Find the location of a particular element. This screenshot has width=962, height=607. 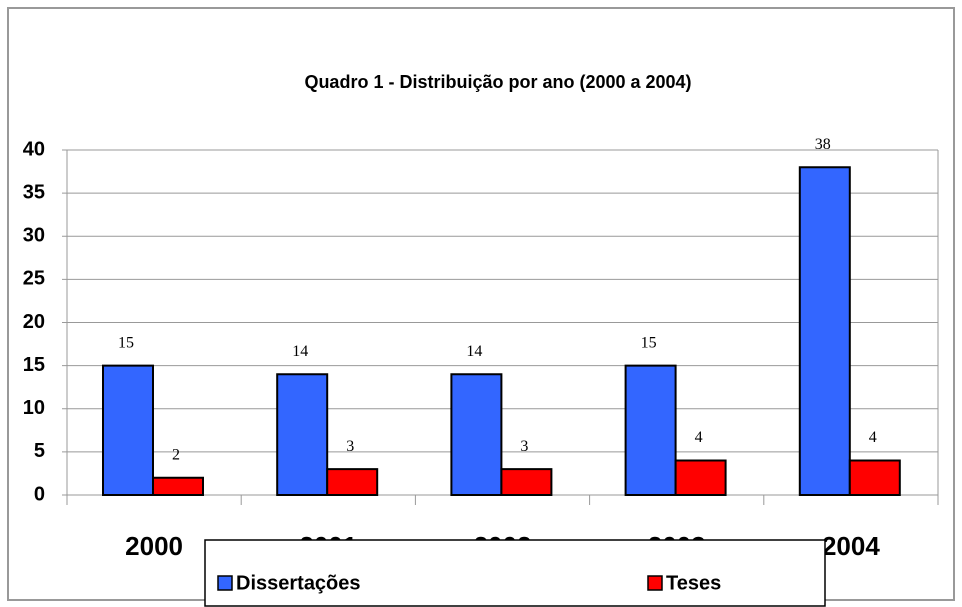

x-tick-label: 2004 is located at coordinates (851, 546).